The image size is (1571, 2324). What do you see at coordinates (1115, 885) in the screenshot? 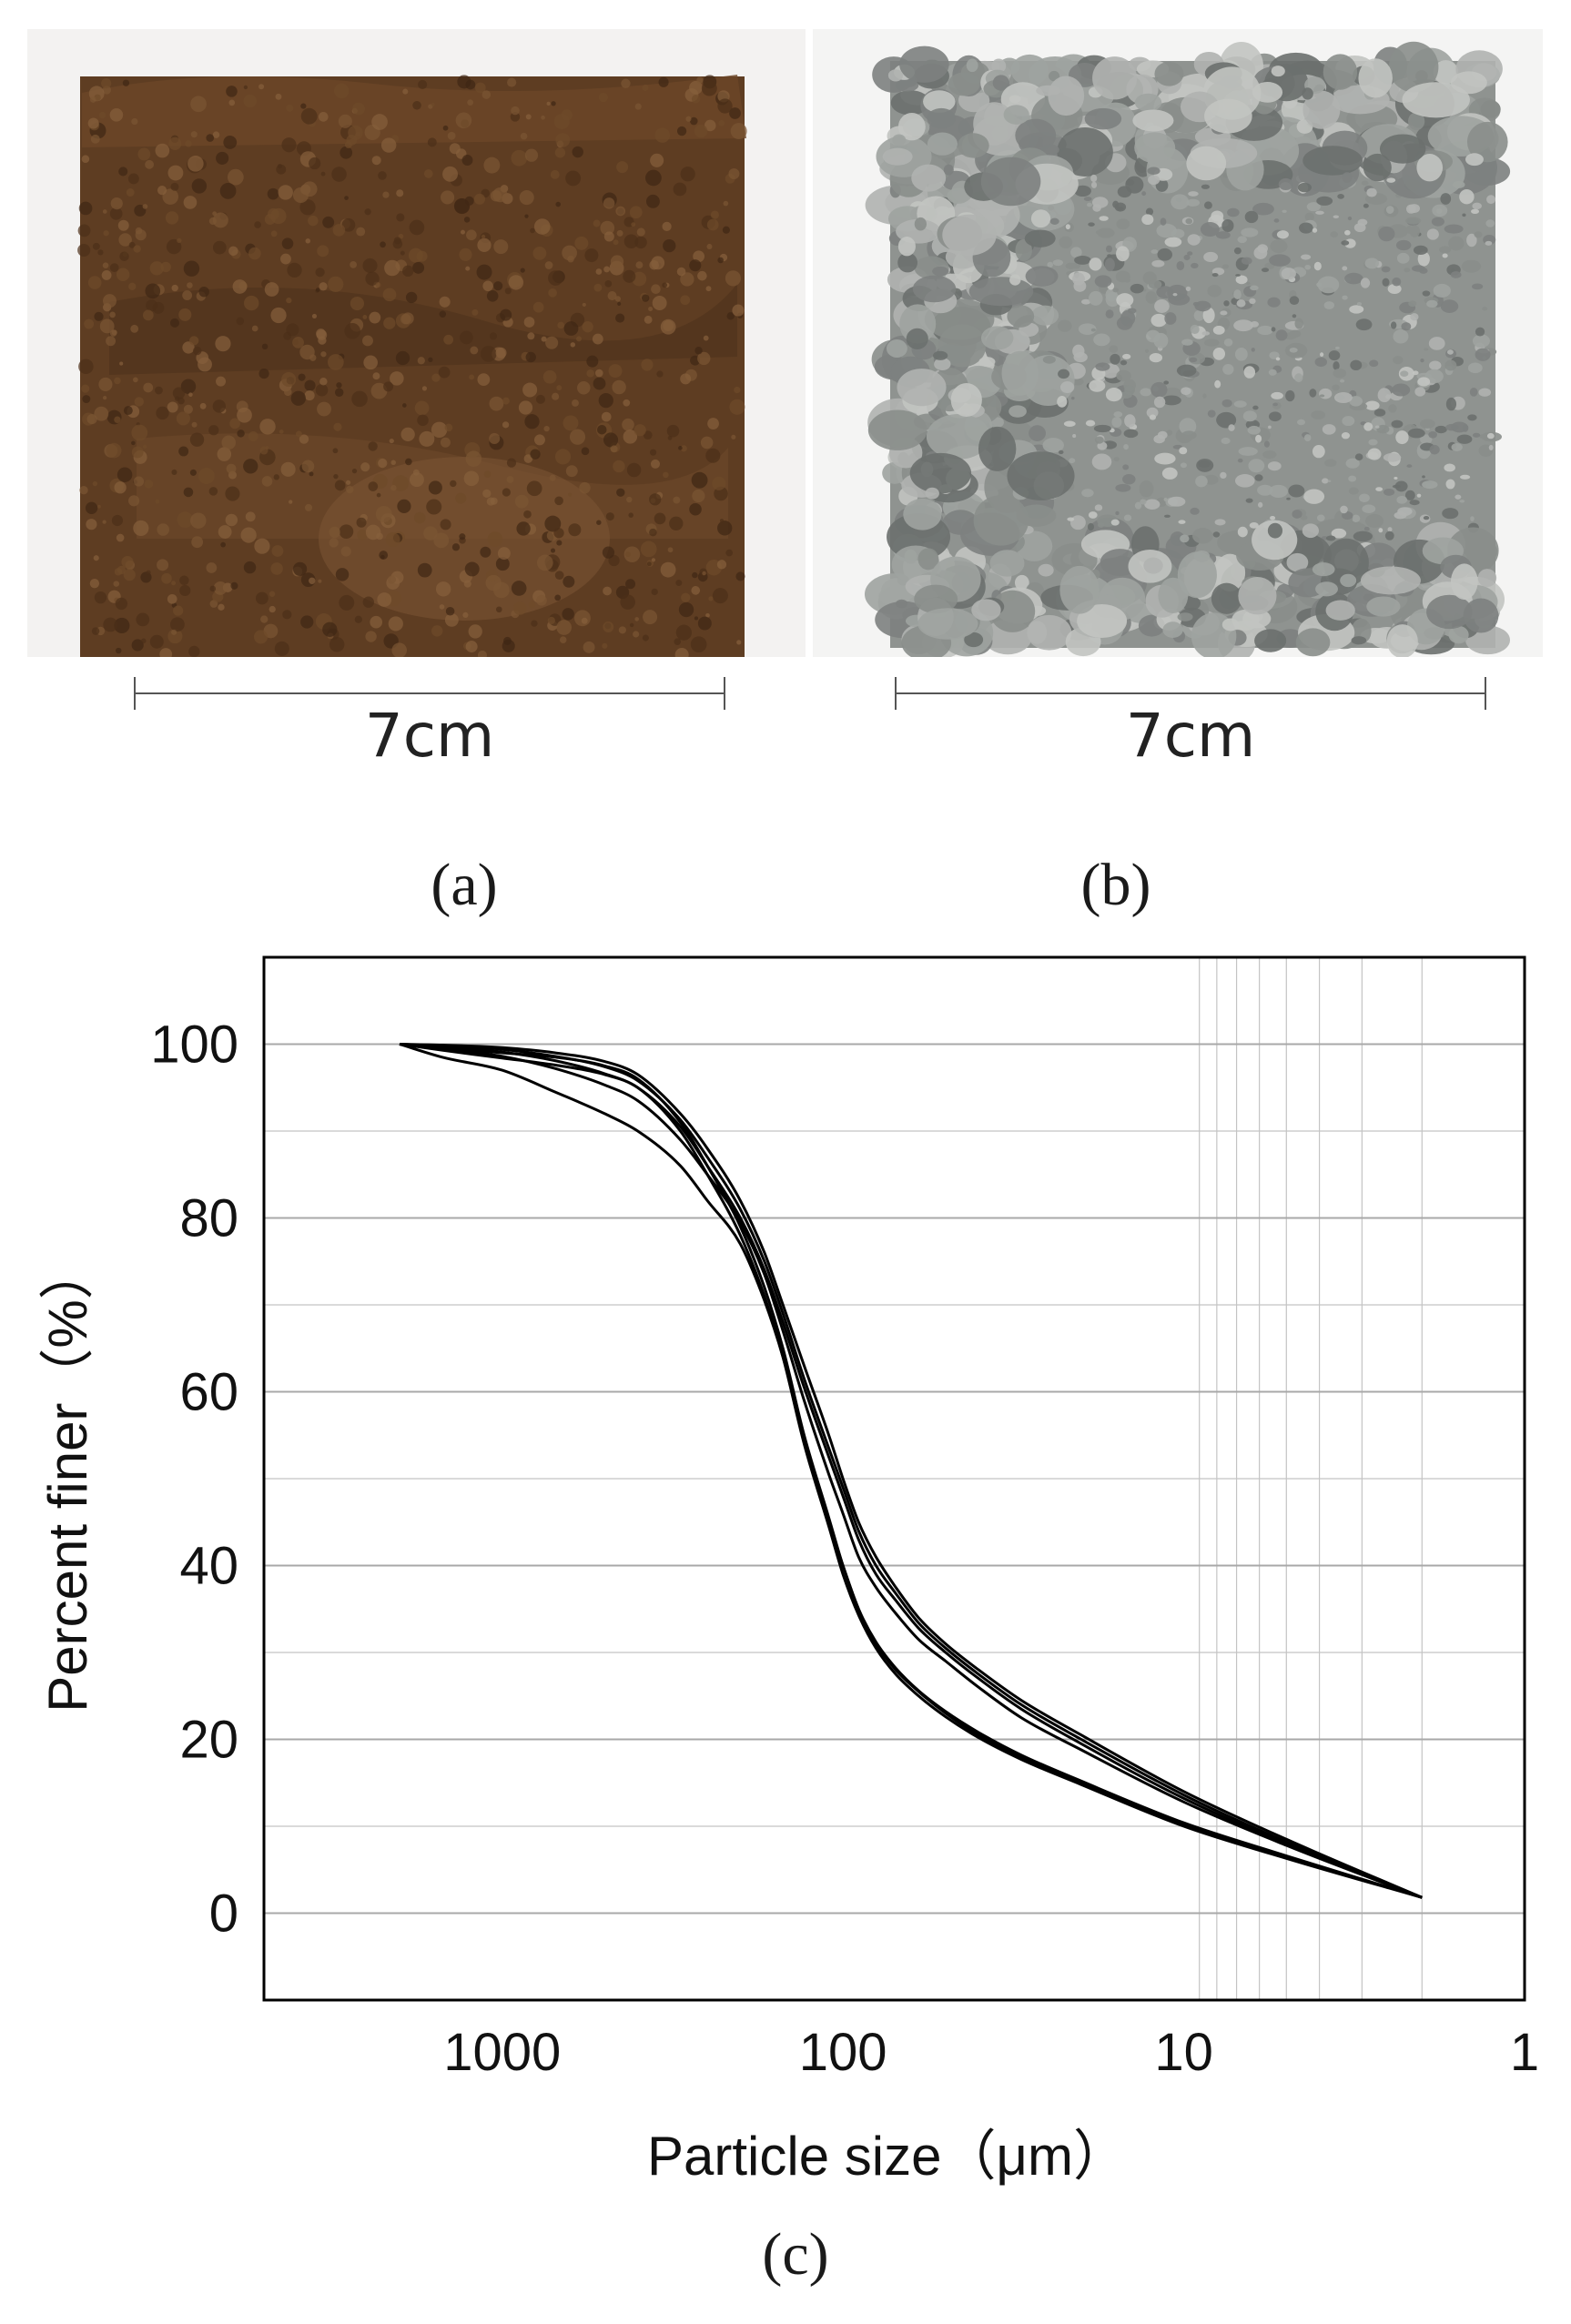
I see `panel-label-b: (b)` at bounding box center [1115, 885].